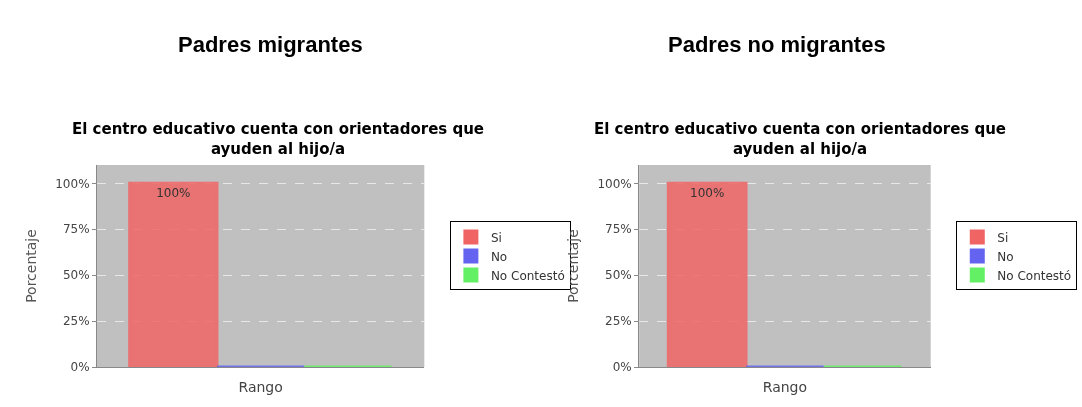 This screenshot has height=407, width=1082. I want to click on chart-title: Padres no migrantes, so click(777, 44).